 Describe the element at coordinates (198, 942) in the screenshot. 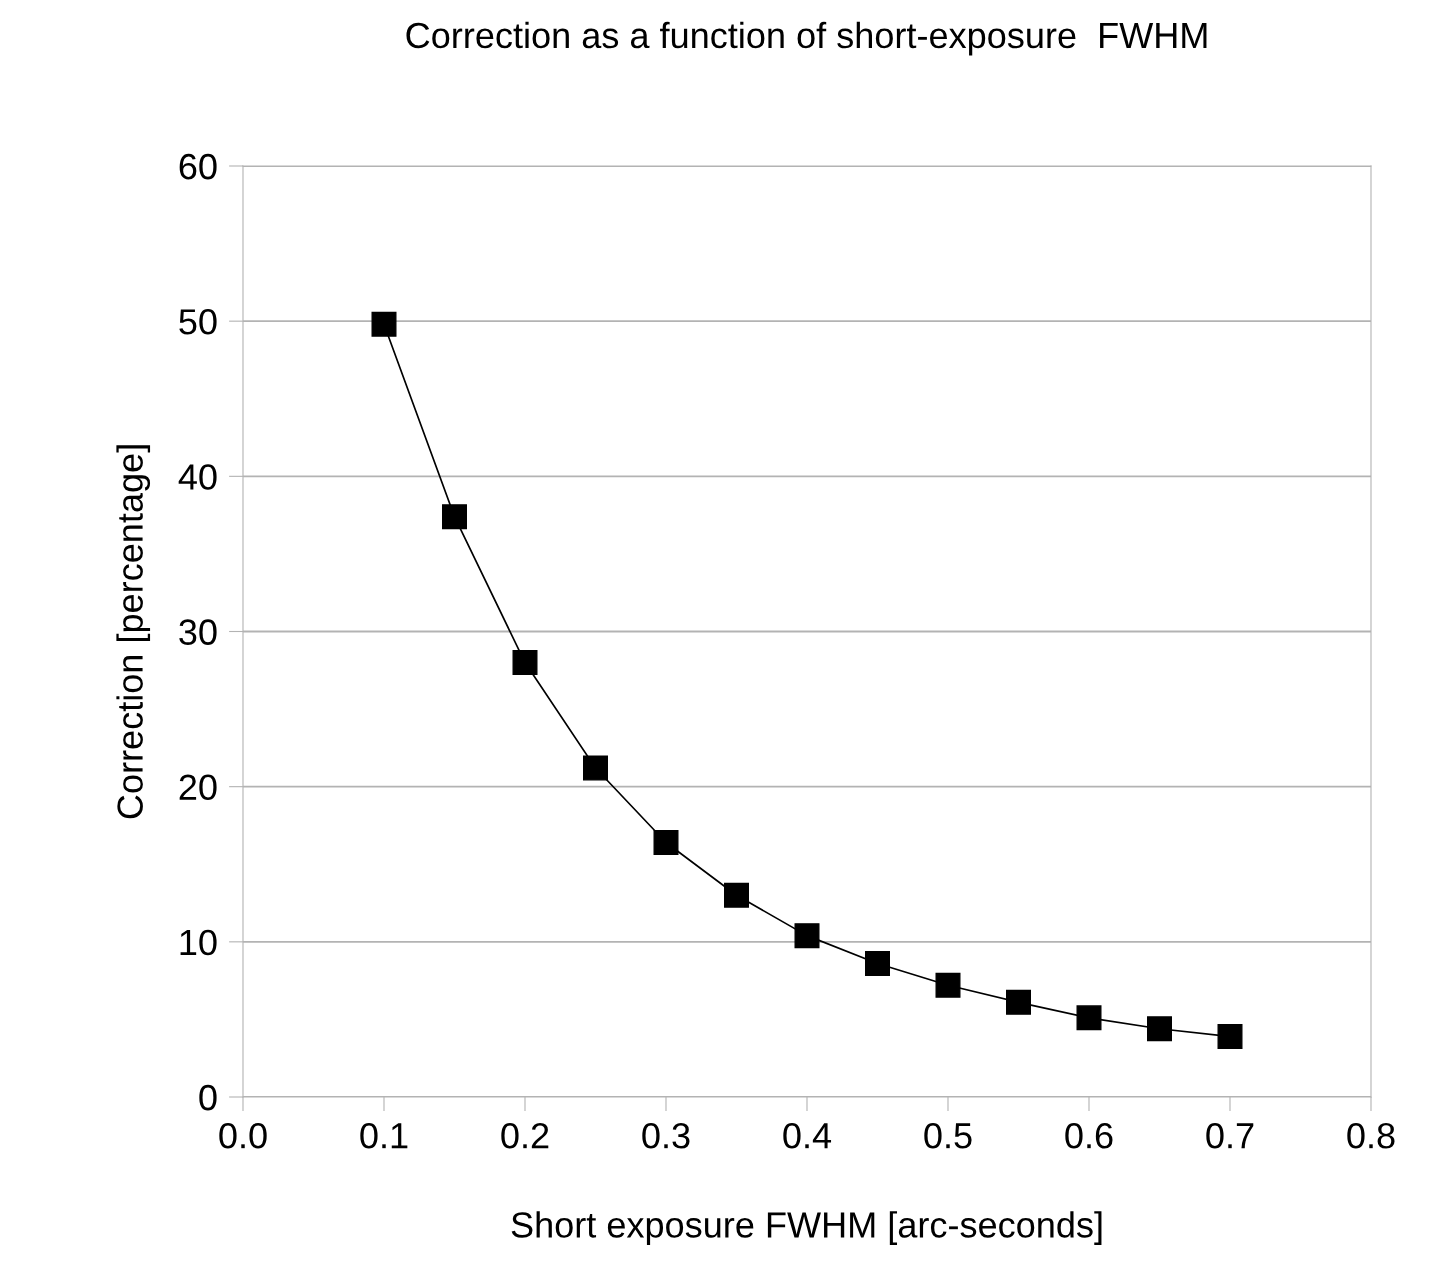

I see `y-tick-label: 10` at that location.